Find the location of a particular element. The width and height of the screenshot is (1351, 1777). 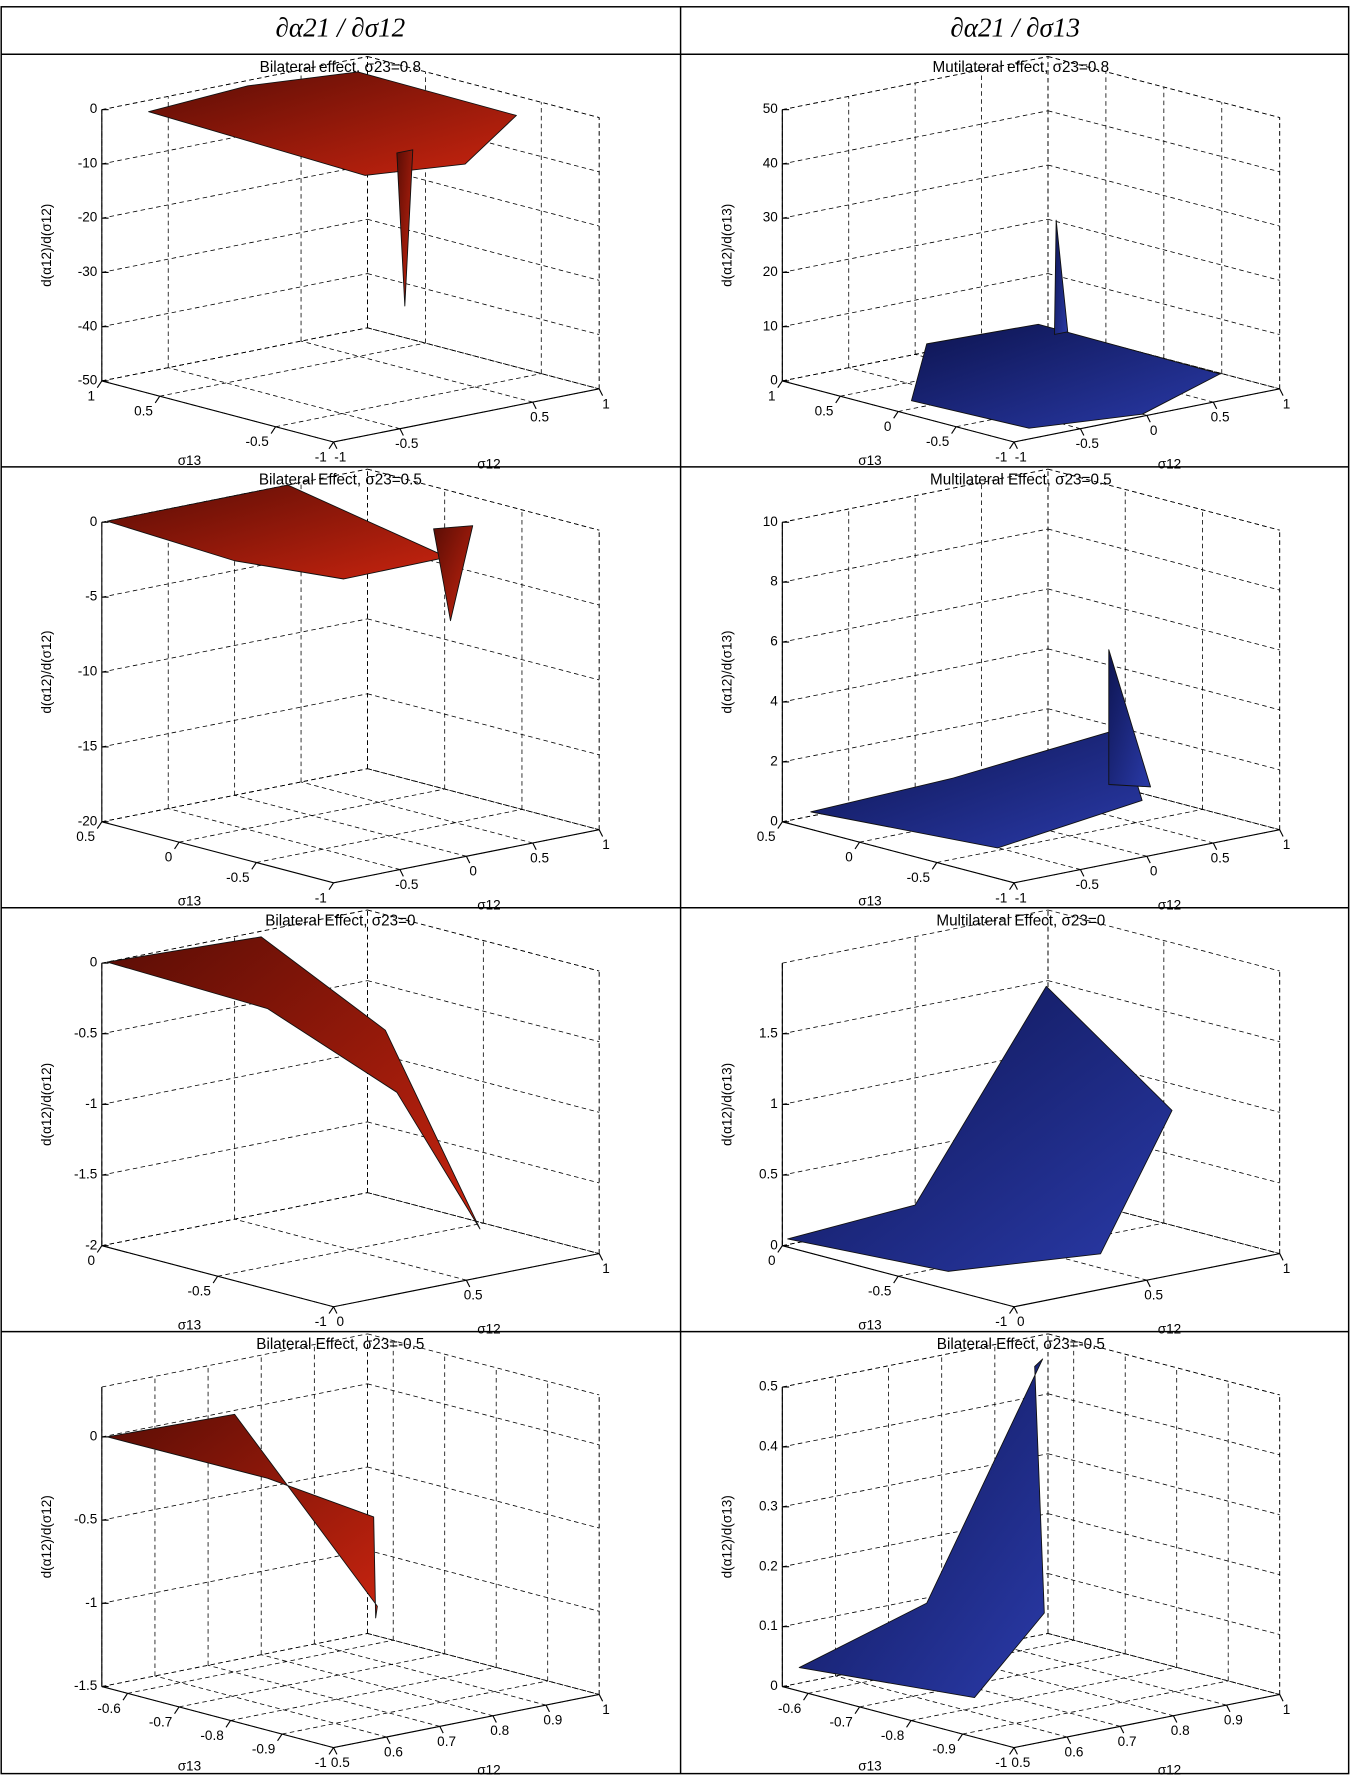

z-tick-label: 8 is located at coordinates (774, 581).